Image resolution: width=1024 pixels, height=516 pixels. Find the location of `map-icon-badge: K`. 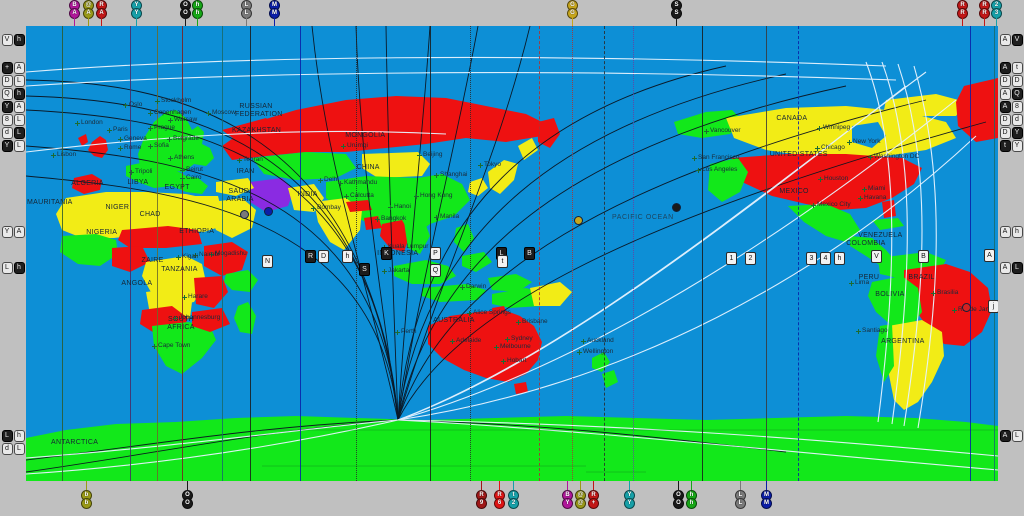

map-icon-badge: K is located at coordinates (386, 253).